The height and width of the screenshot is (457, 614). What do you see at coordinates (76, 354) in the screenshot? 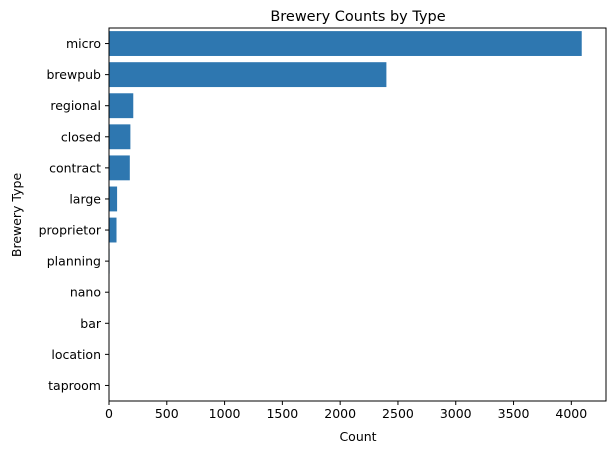
I see `y-tick-label: location` at bounding box center [76, 354].